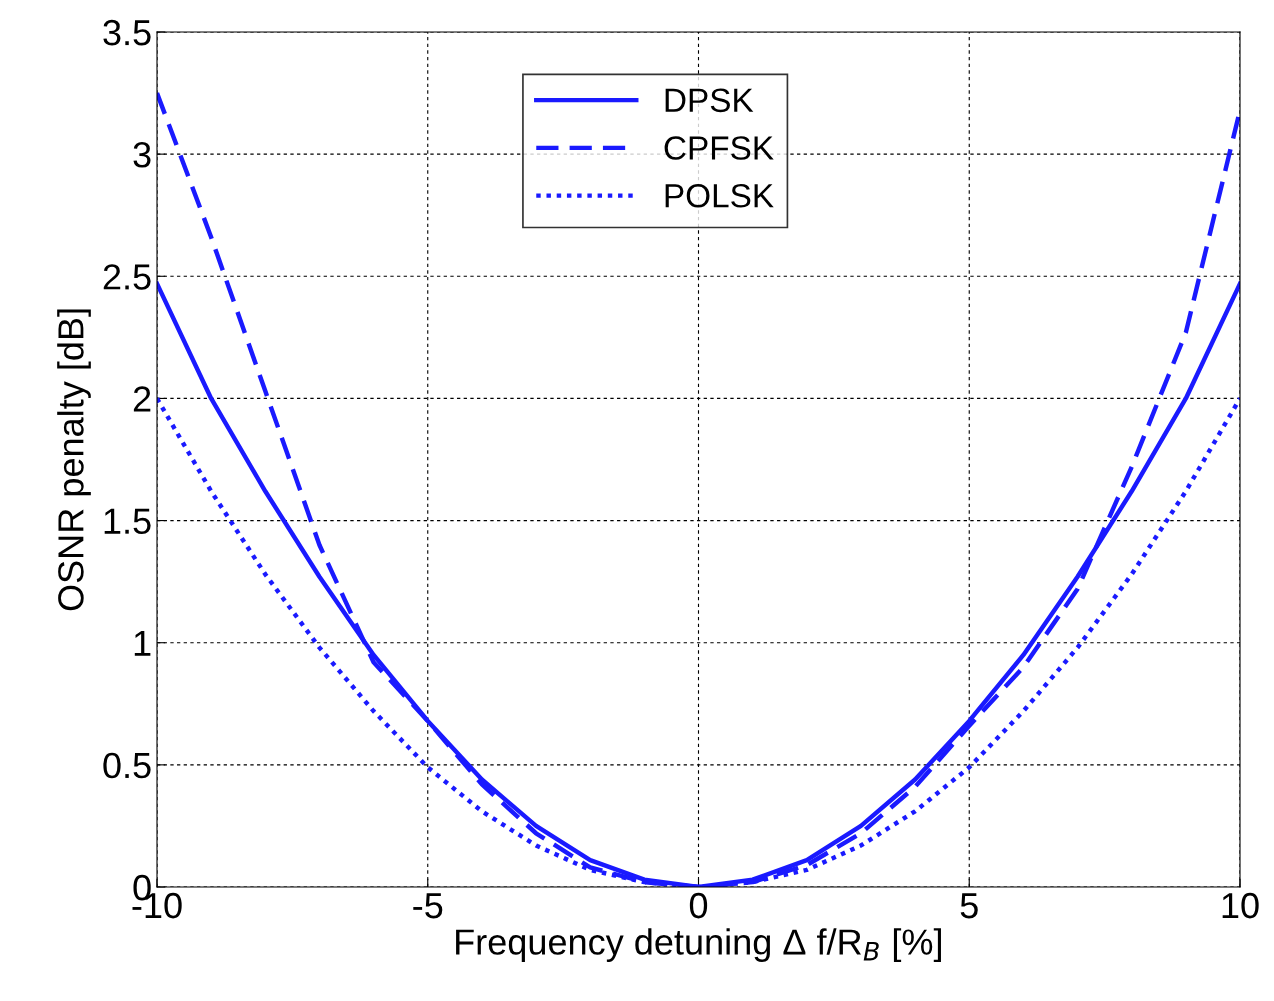  Describe the element at coordinates (127, 32) in the screenshot. I see `y-tick-label: 3.5` at that location.